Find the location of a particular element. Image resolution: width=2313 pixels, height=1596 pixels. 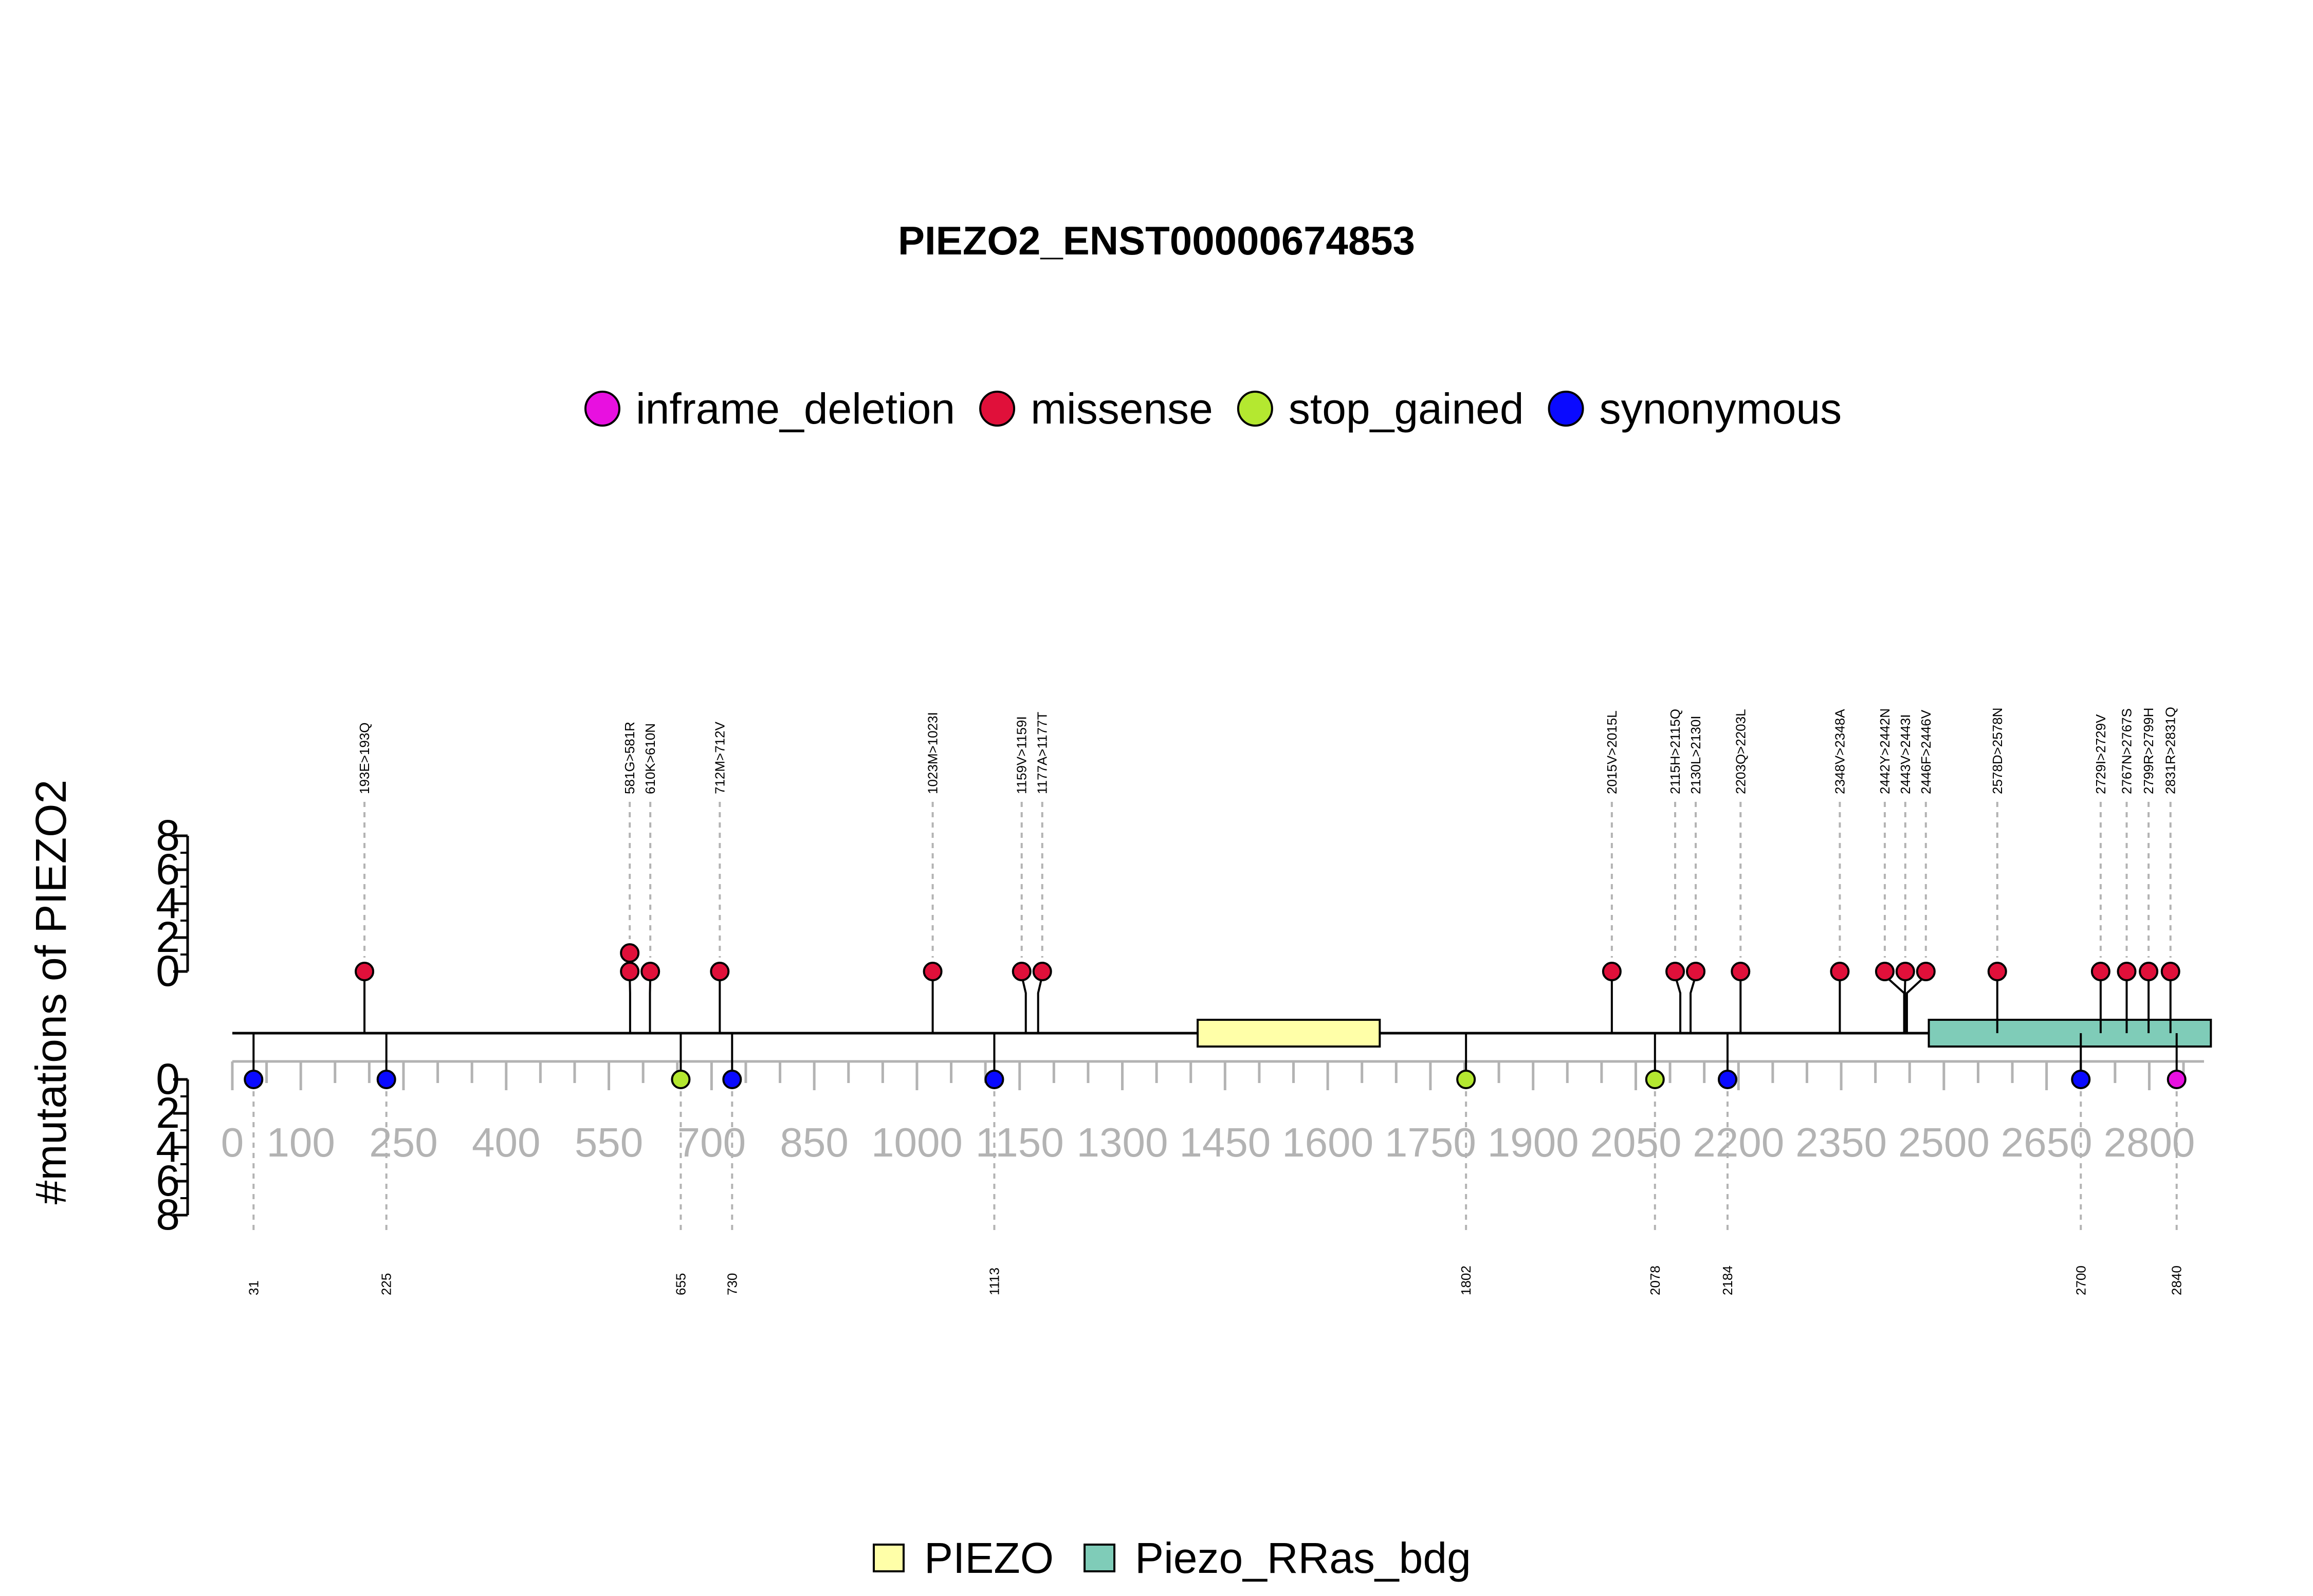

legend-swatch-synonymous is located at coordinates (1566, 409).